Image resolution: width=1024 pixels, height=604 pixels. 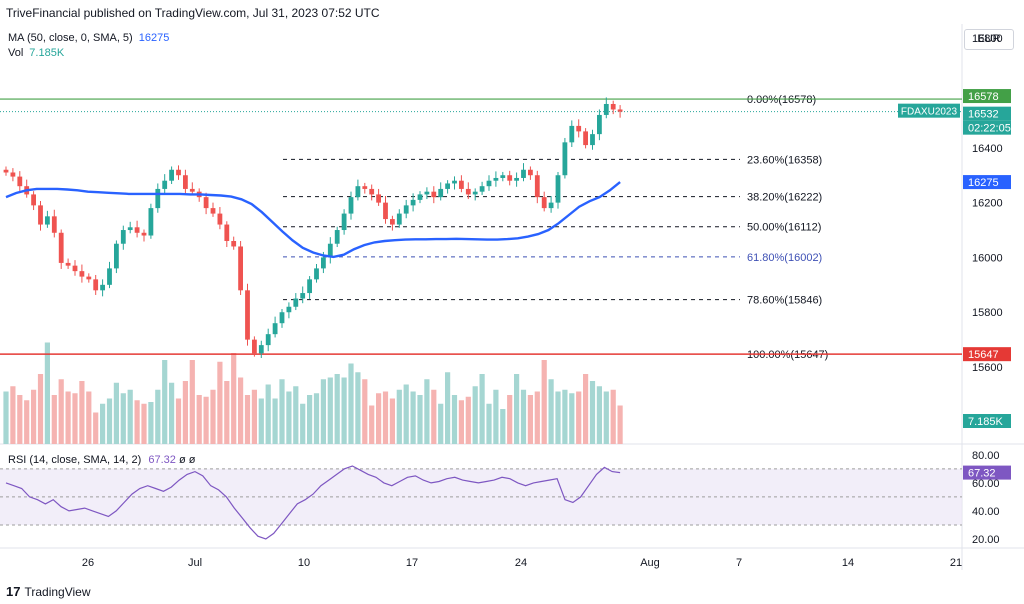 I want to click on time-axis-tick: 24, so click(x=521, y=563).